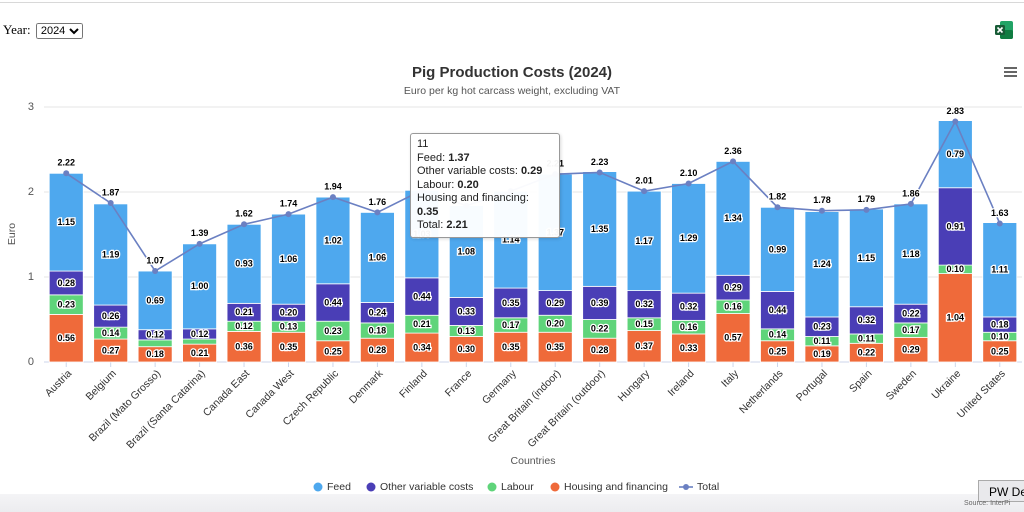 The image size is (1024, 512). I want to click on data-label: 1.07, so click(155, 260).